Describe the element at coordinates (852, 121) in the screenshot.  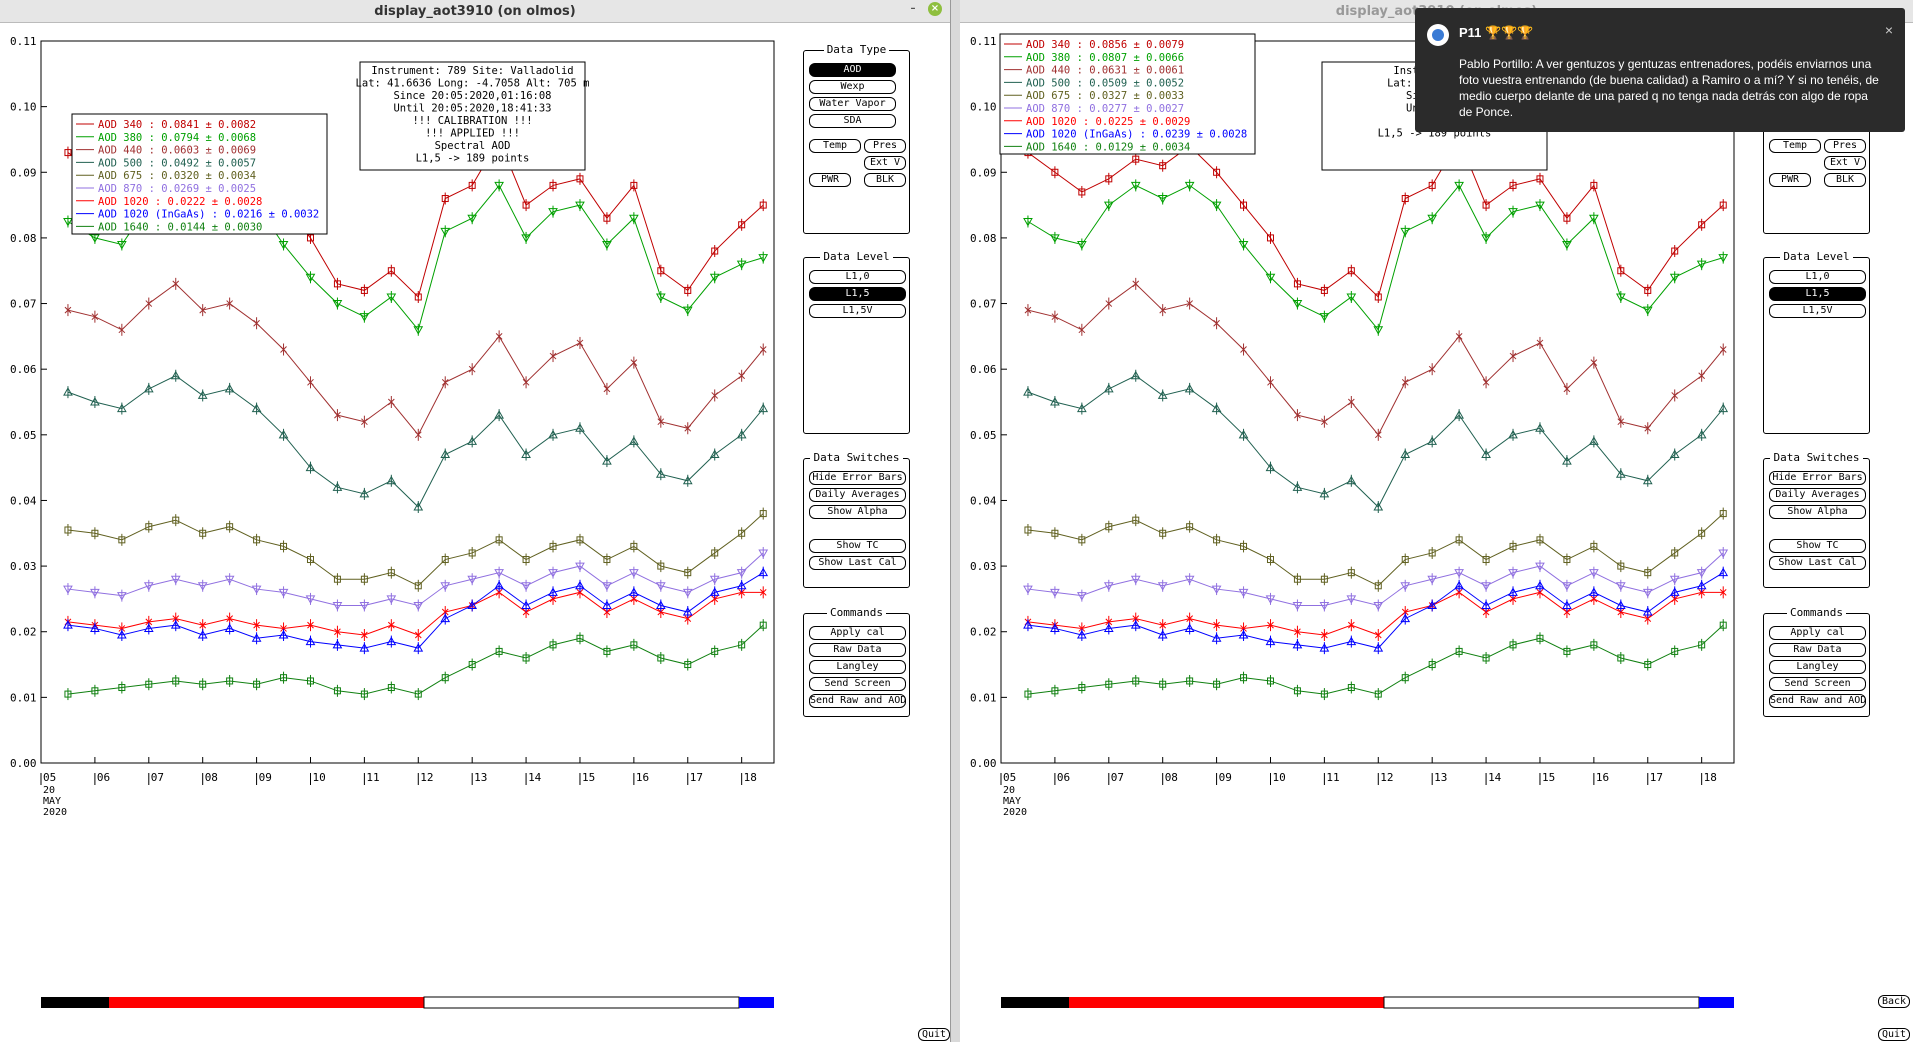
I see `sda-button: SDA` at that location.